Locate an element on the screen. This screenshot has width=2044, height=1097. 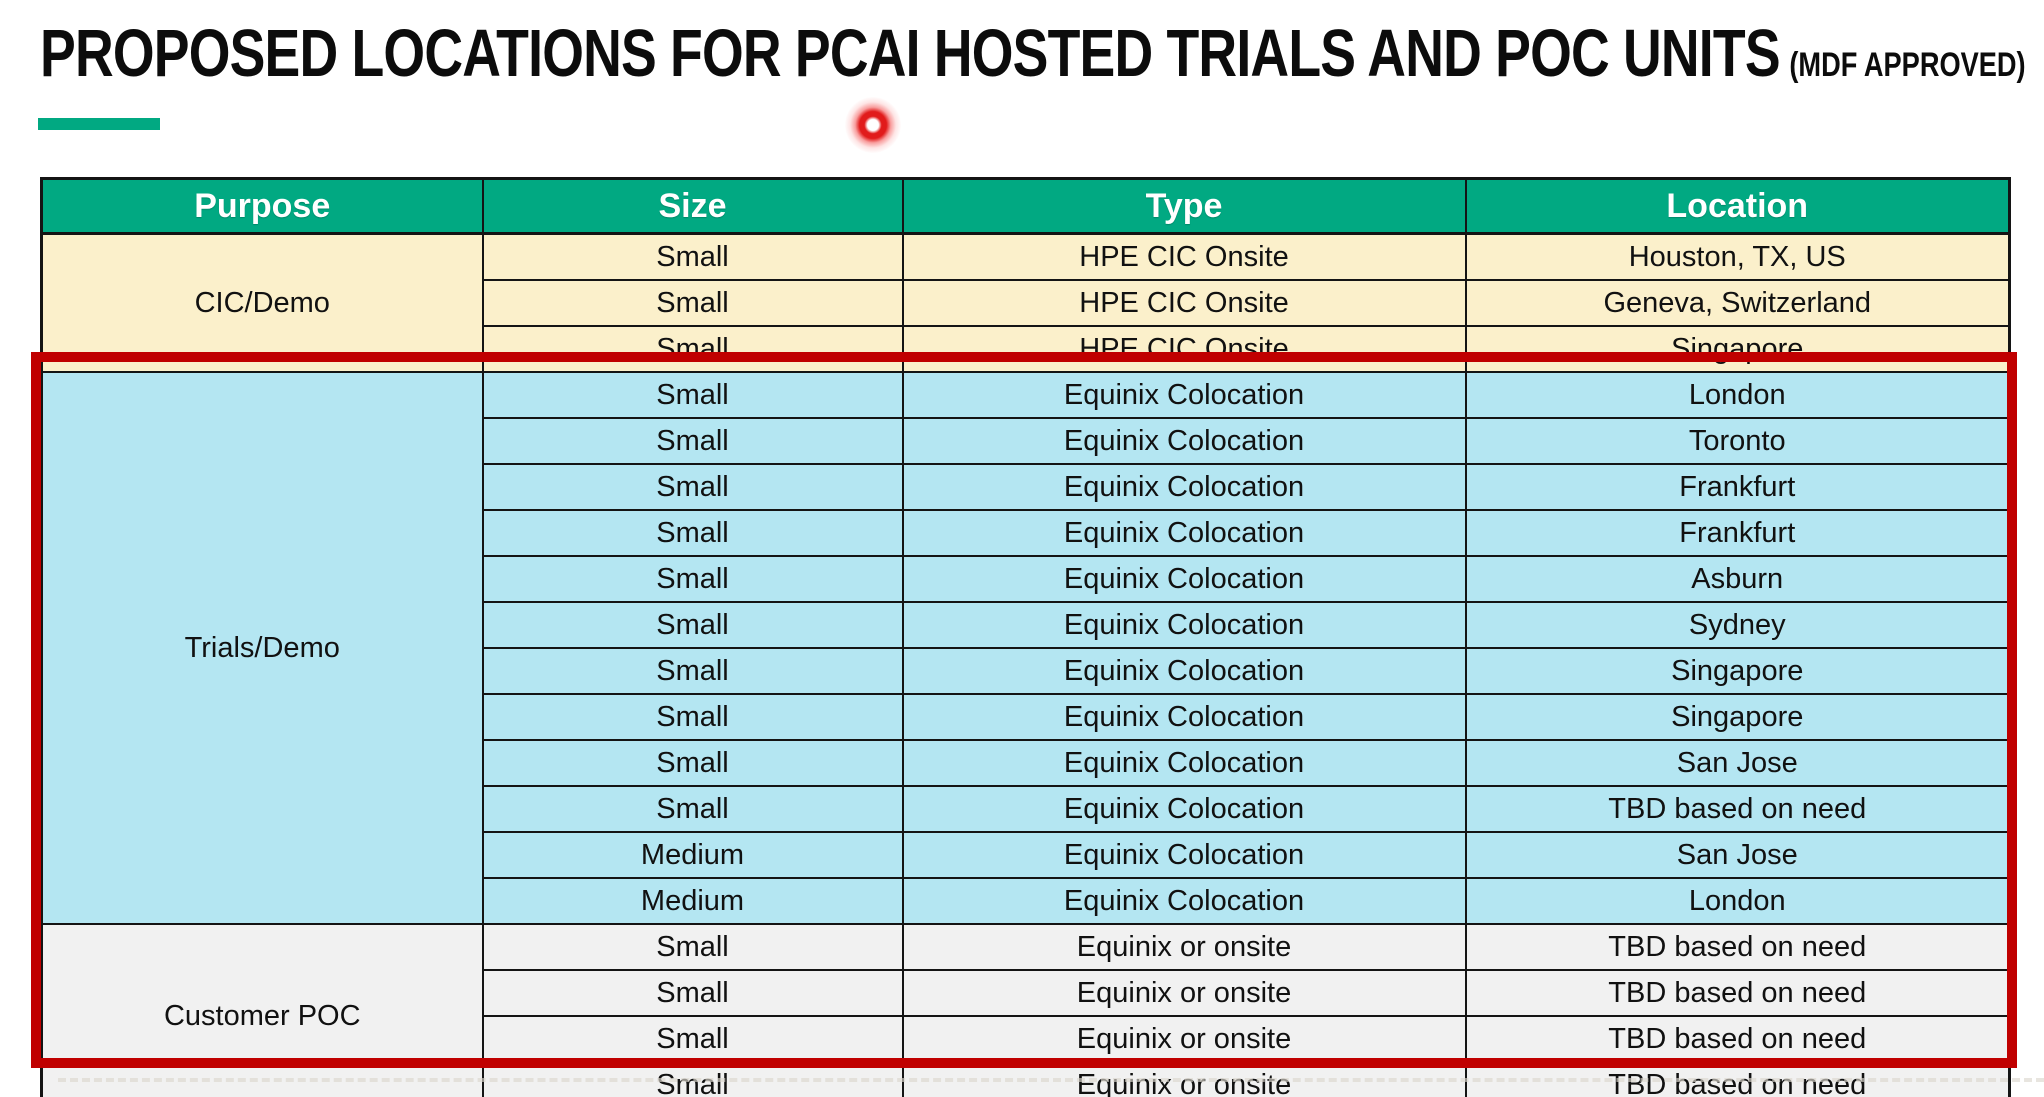
table-row: Small HPE CIC Onsite Geneva, Switzerland is located at coordinates (1026, 303).